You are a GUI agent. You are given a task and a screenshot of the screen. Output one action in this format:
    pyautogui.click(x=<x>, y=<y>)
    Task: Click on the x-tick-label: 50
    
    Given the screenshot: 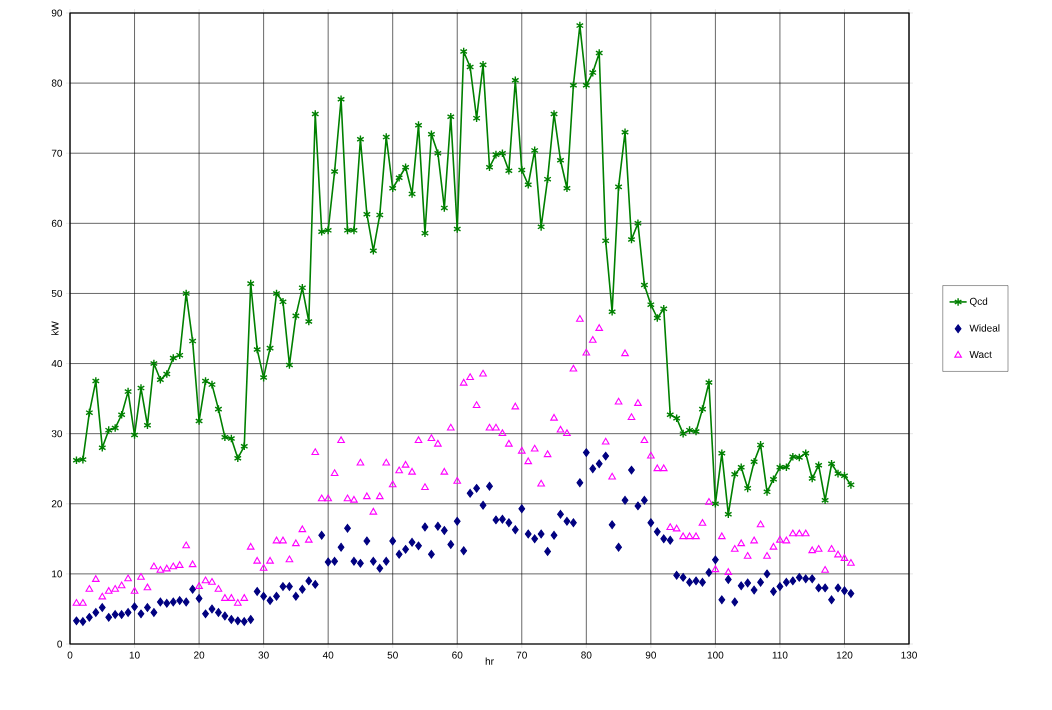 What is the action you would take?
    pyautogui.click(x=392, y=655)
    